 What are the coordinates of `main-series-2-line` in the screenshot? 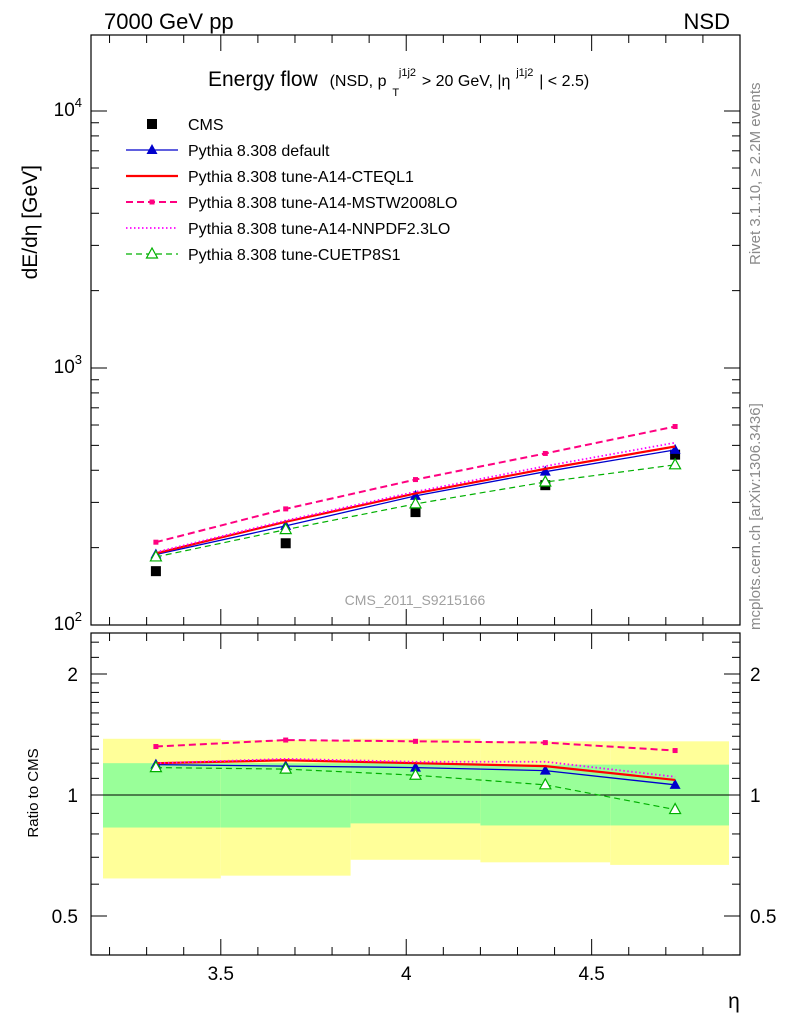 It's located at (415, 500).